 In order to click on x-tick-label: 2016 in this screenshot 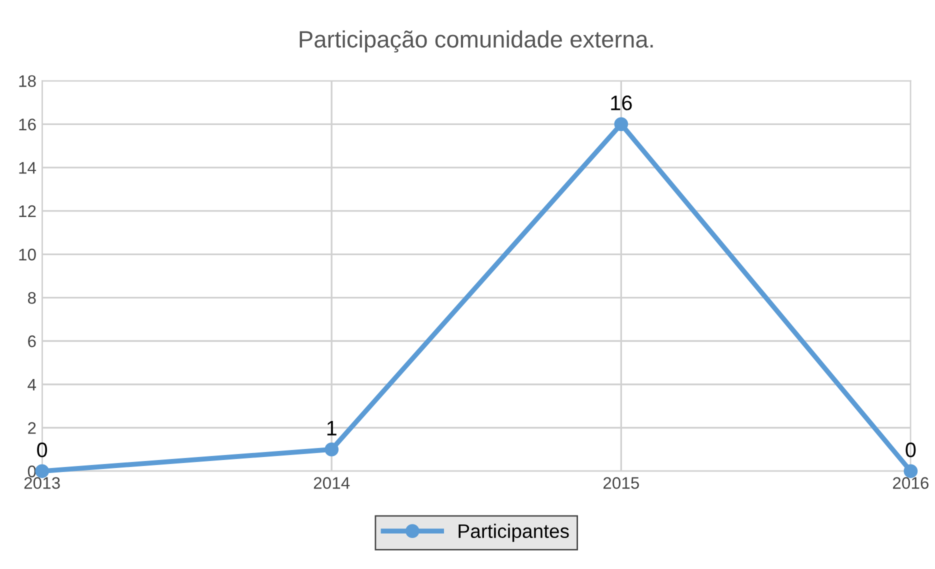, I will do `click(910, 483)`.